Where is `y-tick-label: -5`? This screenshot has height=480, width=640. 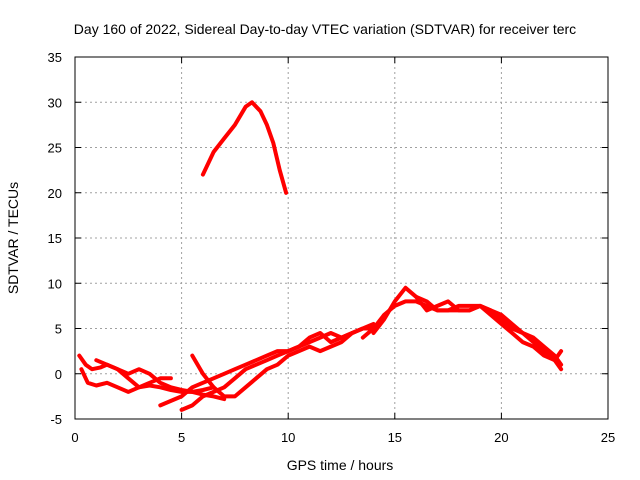 y-tick-label: -5 is located at coordinates (56, 419).